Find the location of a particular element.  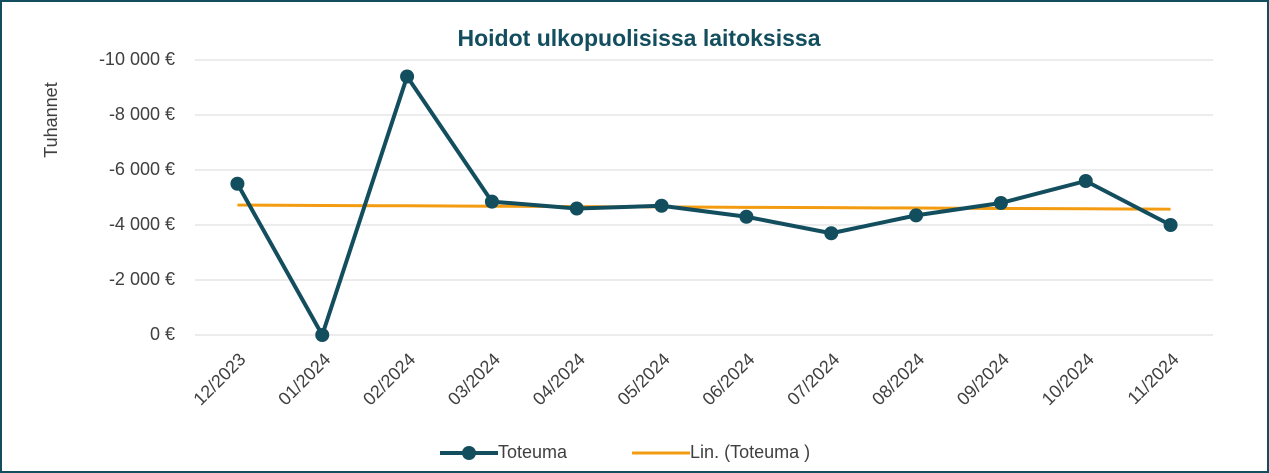

y-tick-label: -8 000 € is located at coordinates (142, 114).